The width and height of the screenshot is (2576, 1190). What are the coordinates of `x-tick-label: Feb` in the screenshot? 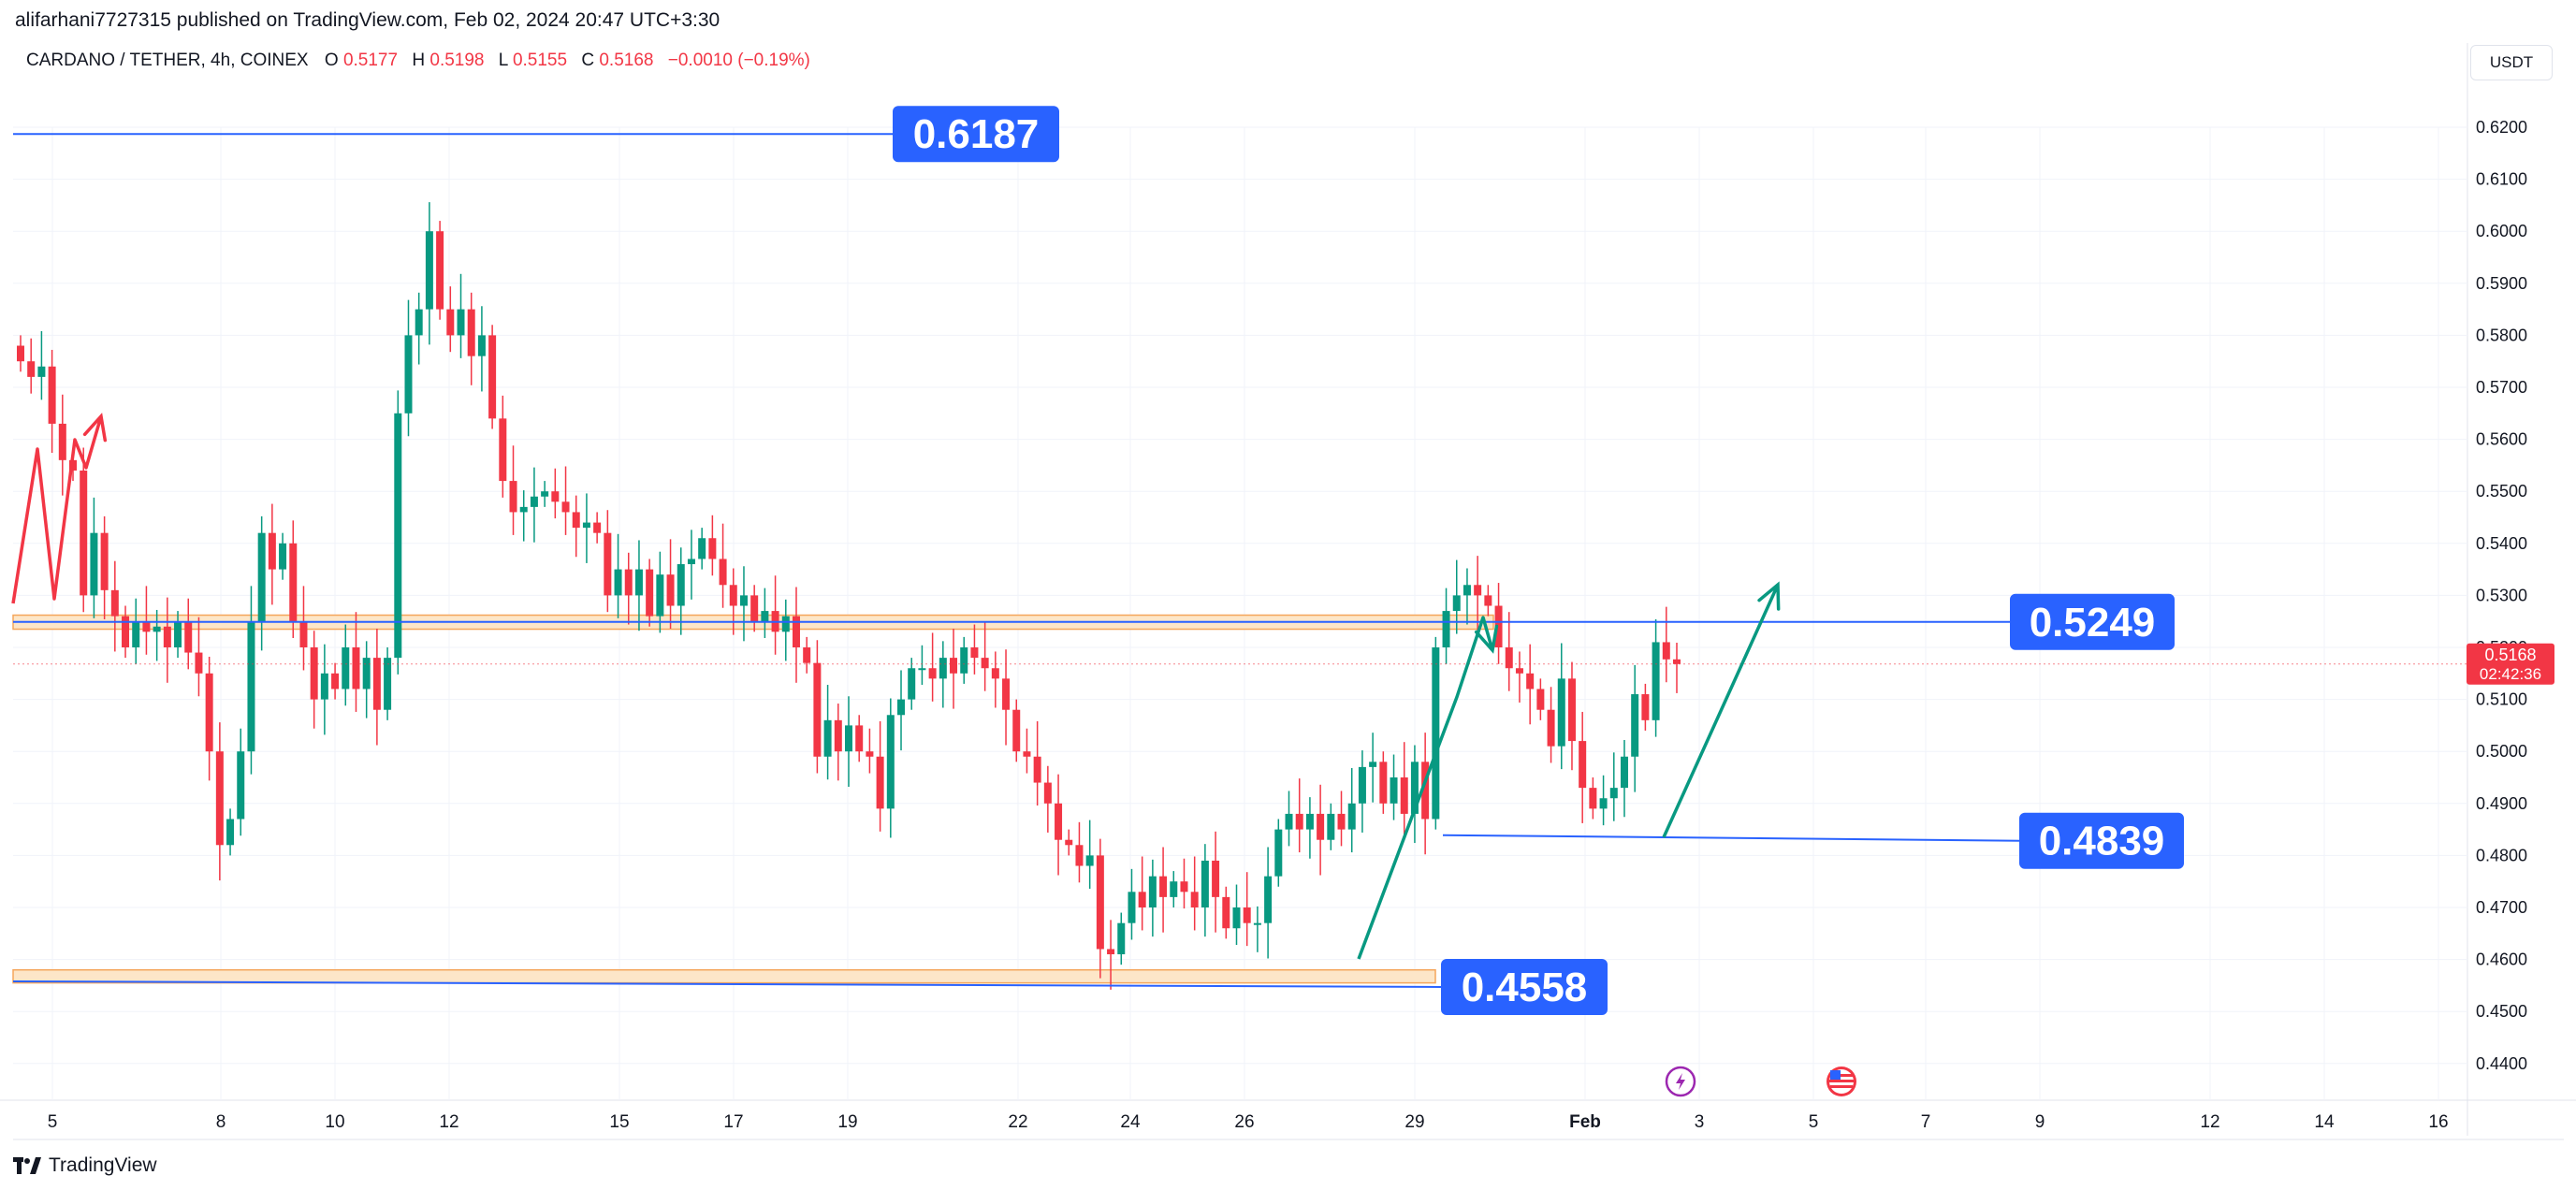 It's located at (1585, 1122).